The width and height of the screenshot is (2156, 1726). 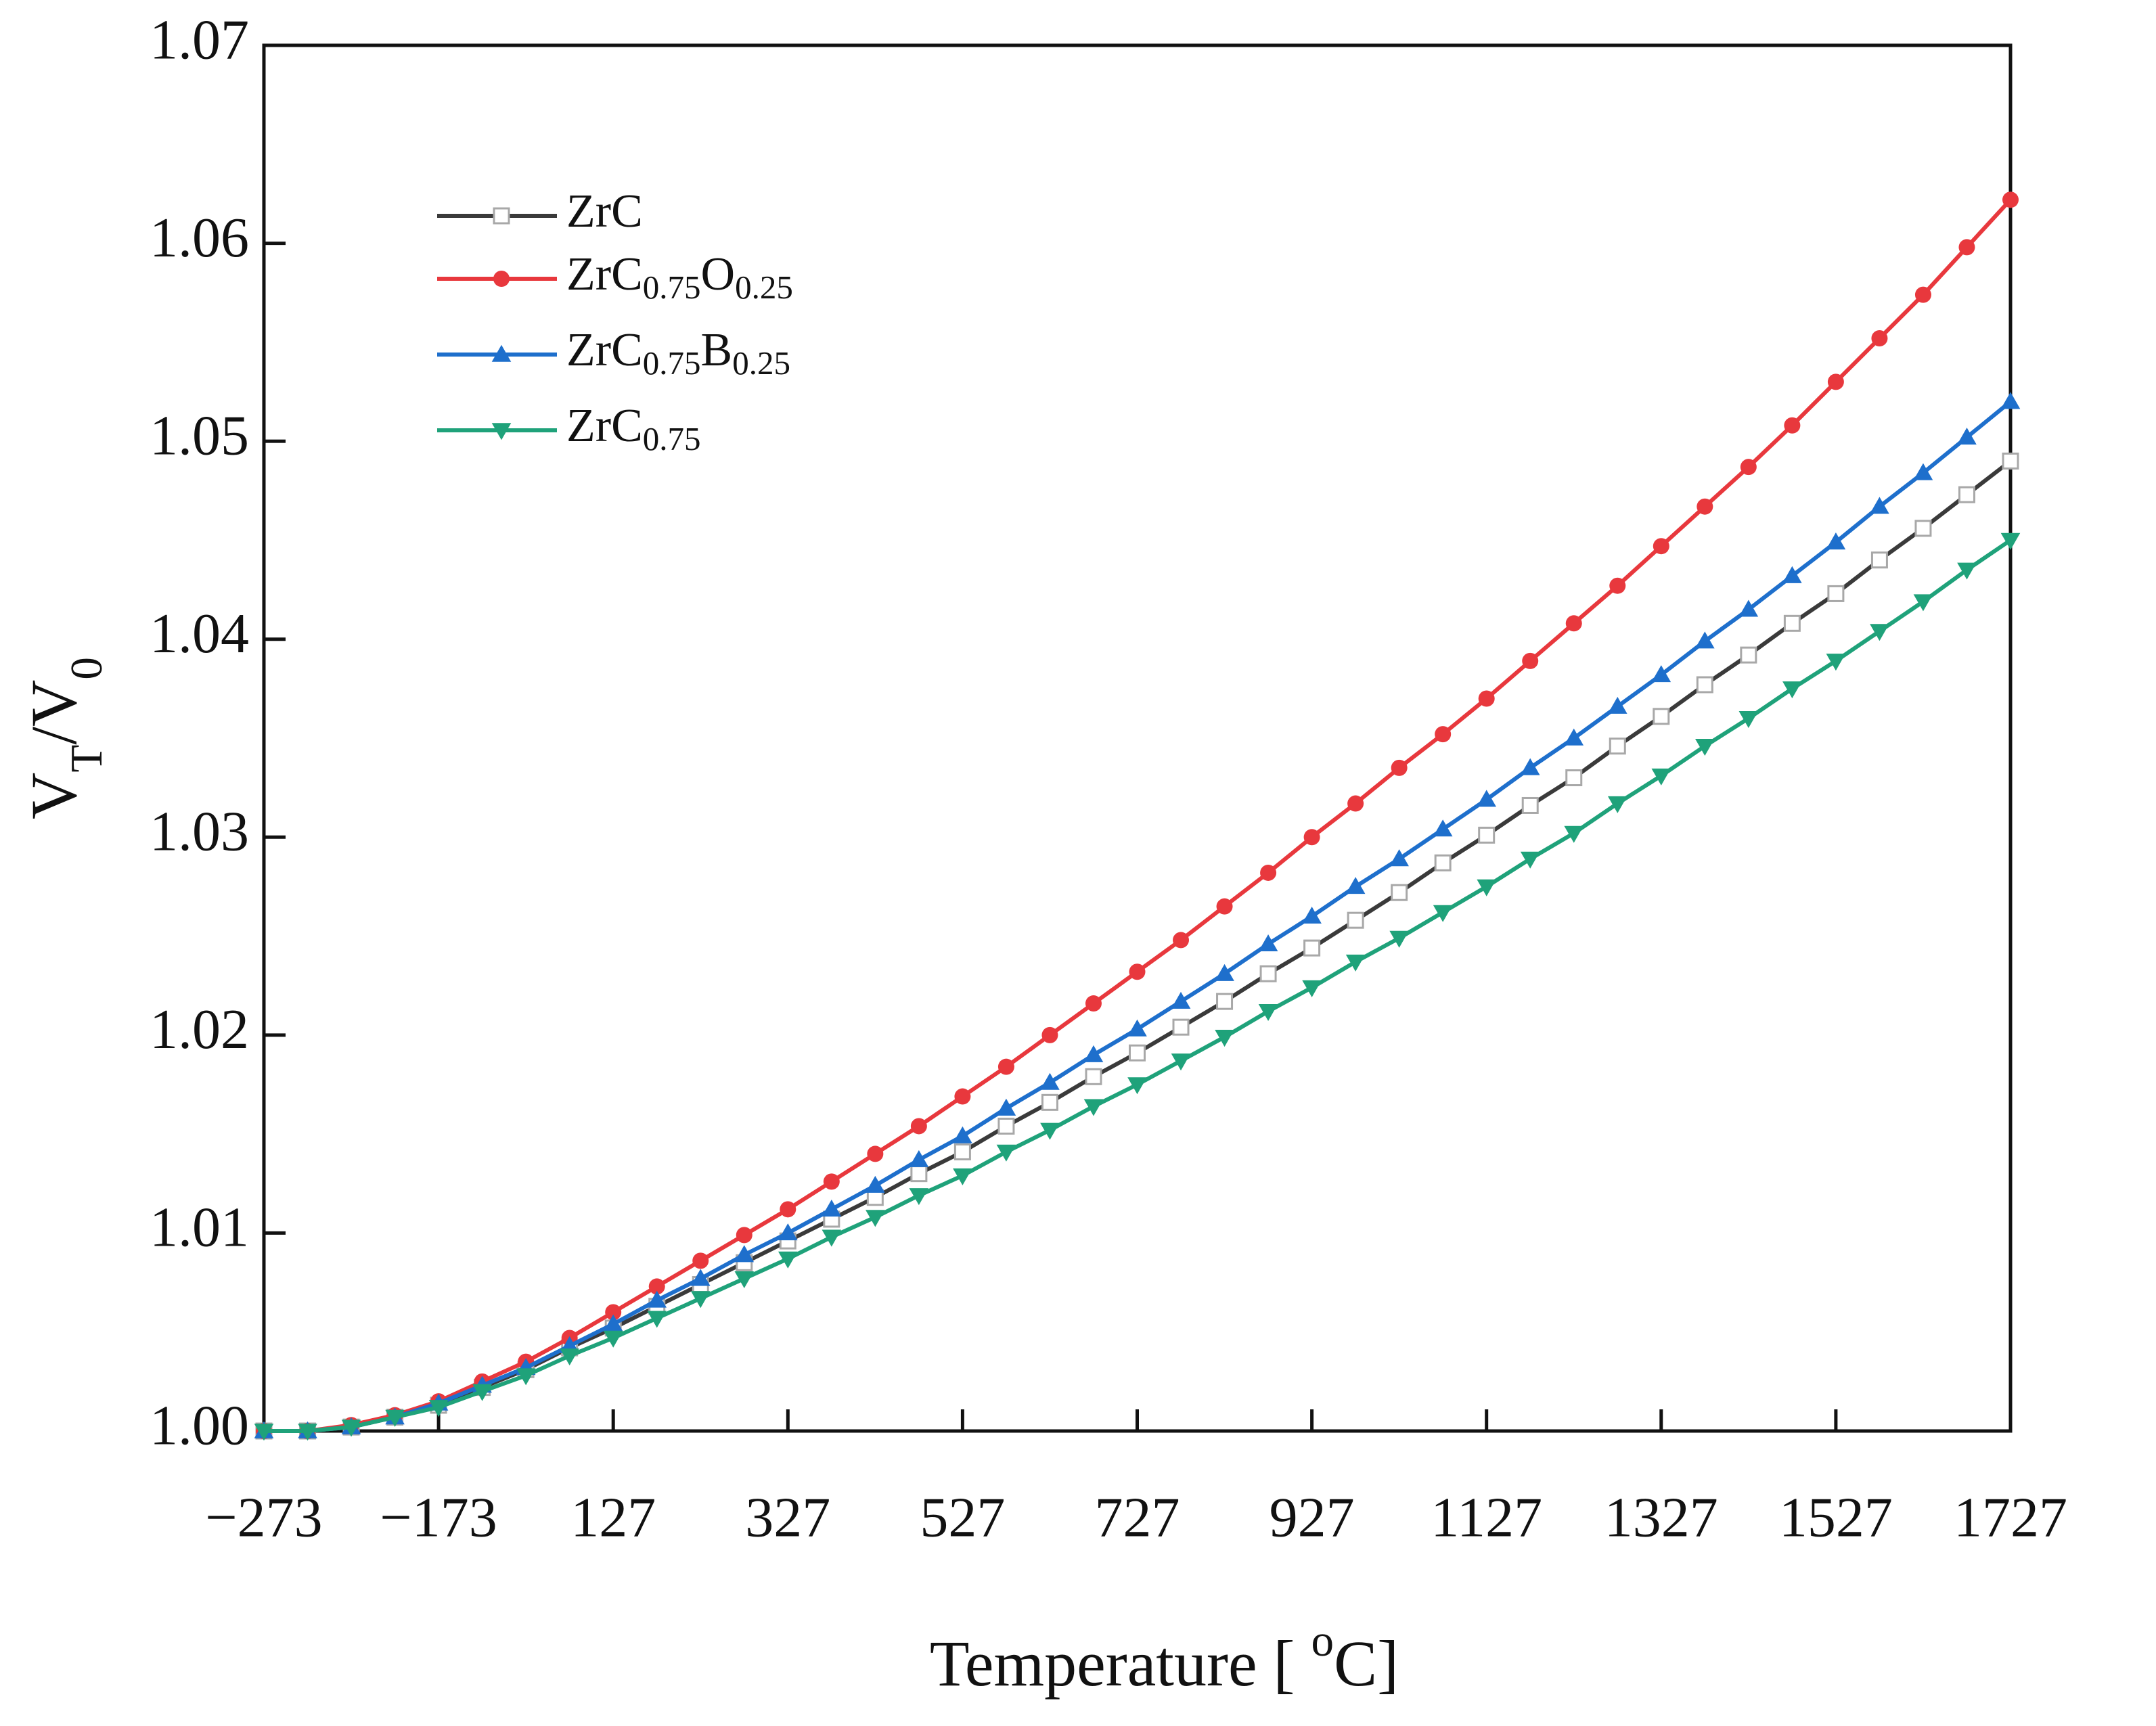 What do you see at coordinates (1366, 1663) in the screenshot?
I see `x-axis-label-part: C]` at bounding box center [1366, 1663].